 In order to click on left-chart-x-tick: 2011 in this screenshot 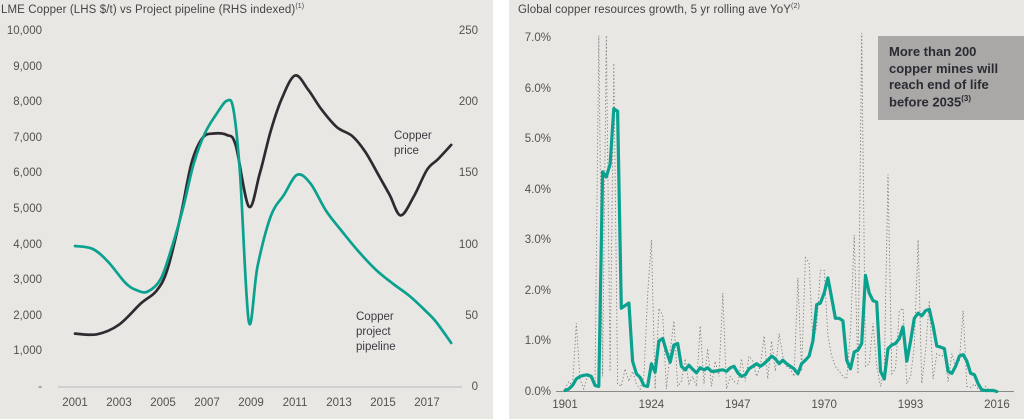, I will do `click(295, 403)`.